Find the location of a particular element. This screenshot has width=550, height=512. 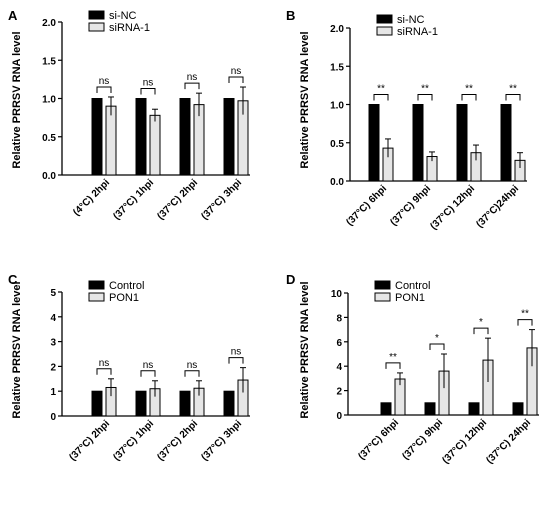

category-label: (37°C) 9hpi is located at coordinates (410, 205).